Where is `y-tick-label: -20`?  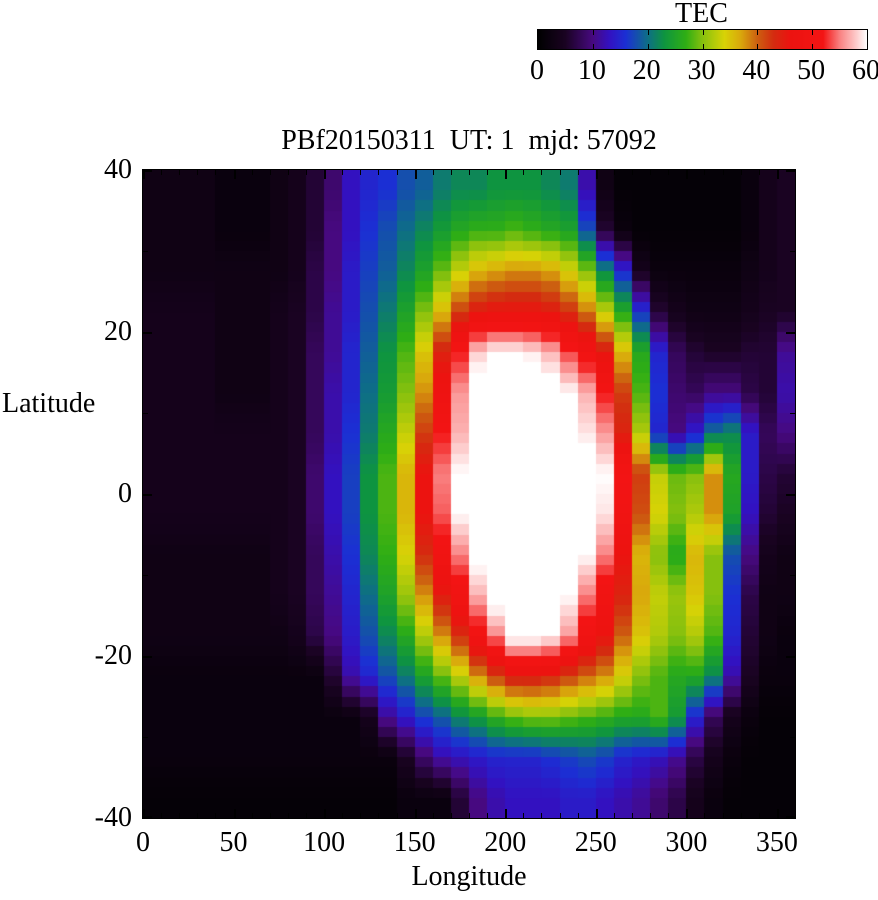 y-tick-label: -20 is located at coordinates (113, 655).